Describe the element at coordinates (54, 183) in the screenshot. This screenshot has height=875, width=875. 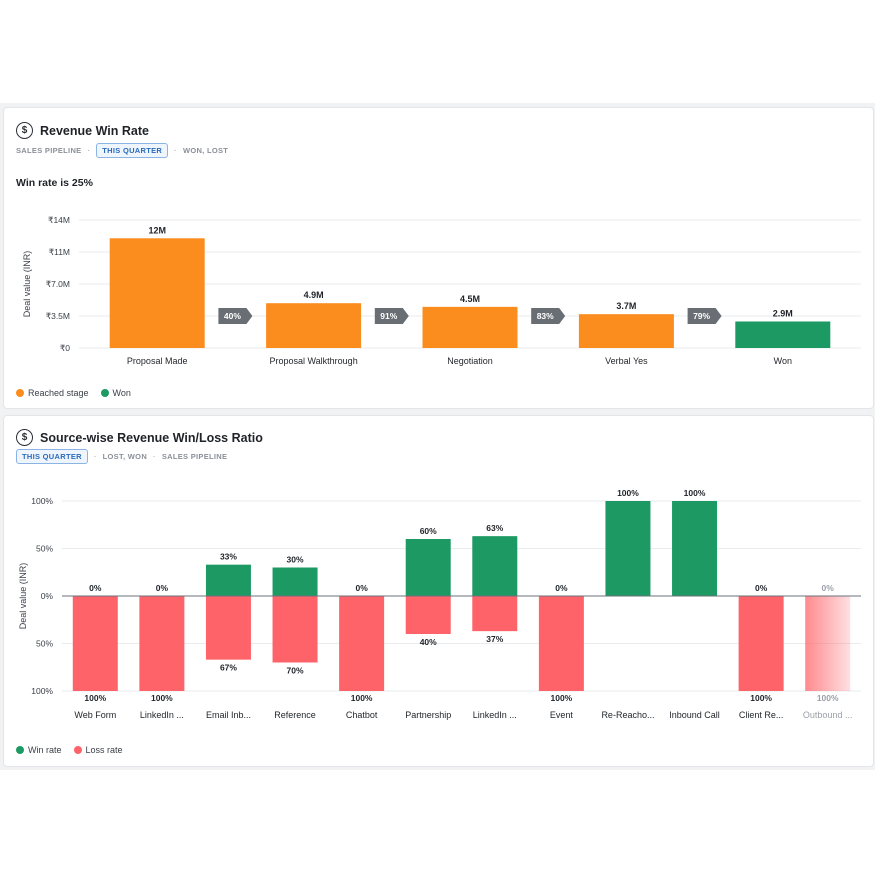
I see `win-rate-headline: Win rate is 25%` at that location.